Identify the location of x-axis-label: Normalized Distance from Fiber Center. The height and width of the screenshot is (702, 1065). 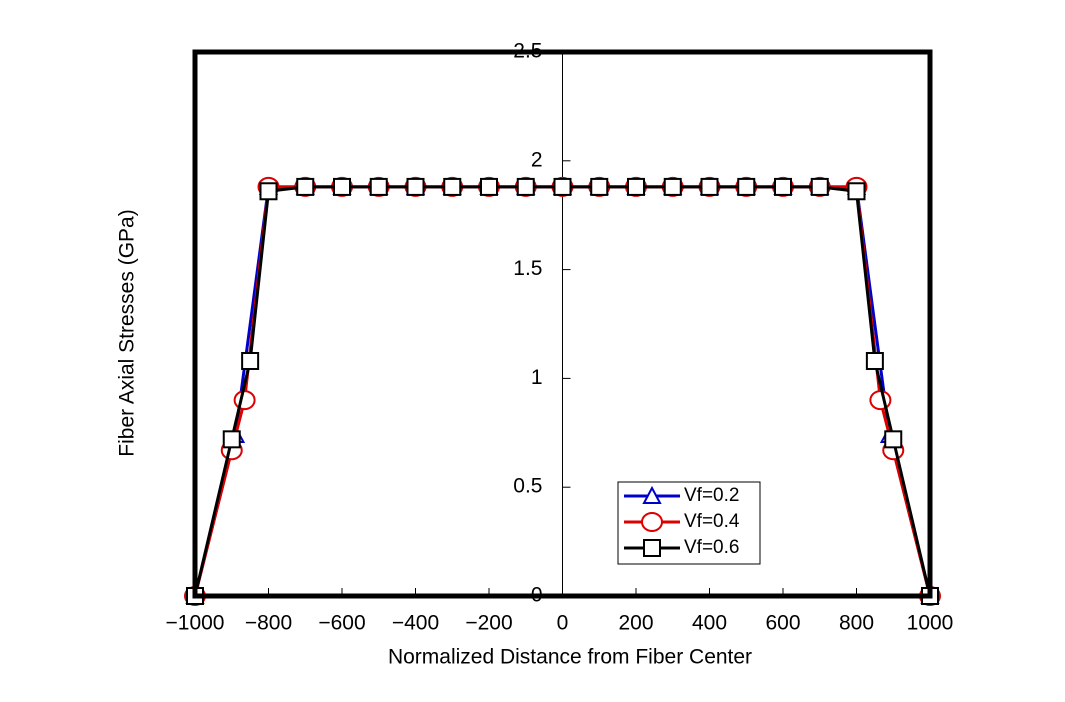
(570, 657).